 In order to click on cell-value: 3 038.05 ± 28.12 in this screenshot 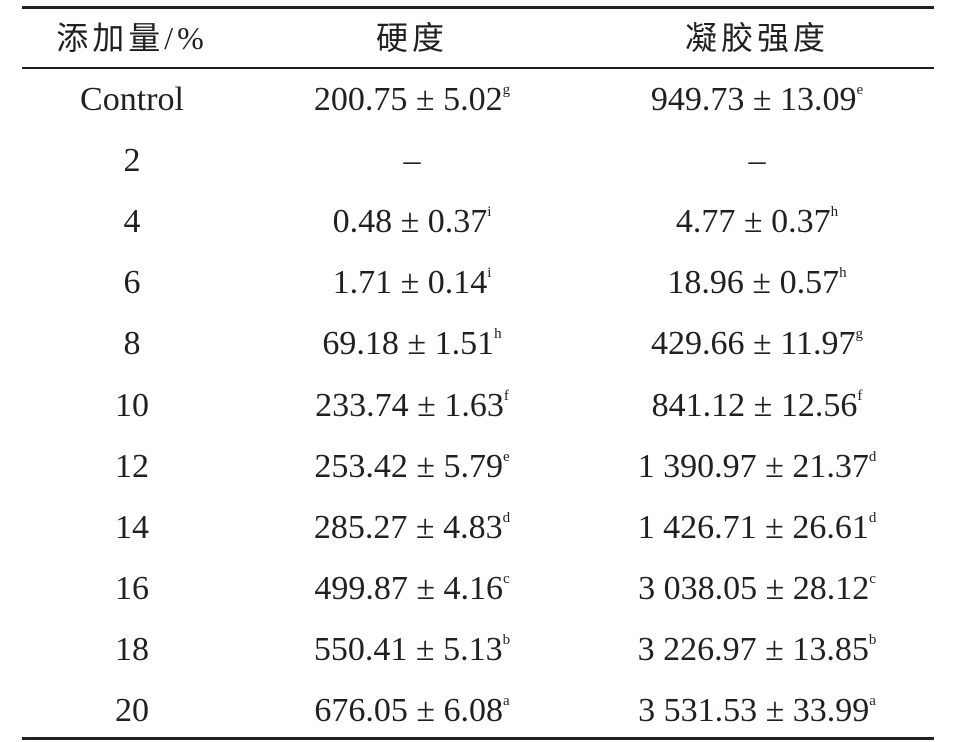, I will do `click(754, 588)`.